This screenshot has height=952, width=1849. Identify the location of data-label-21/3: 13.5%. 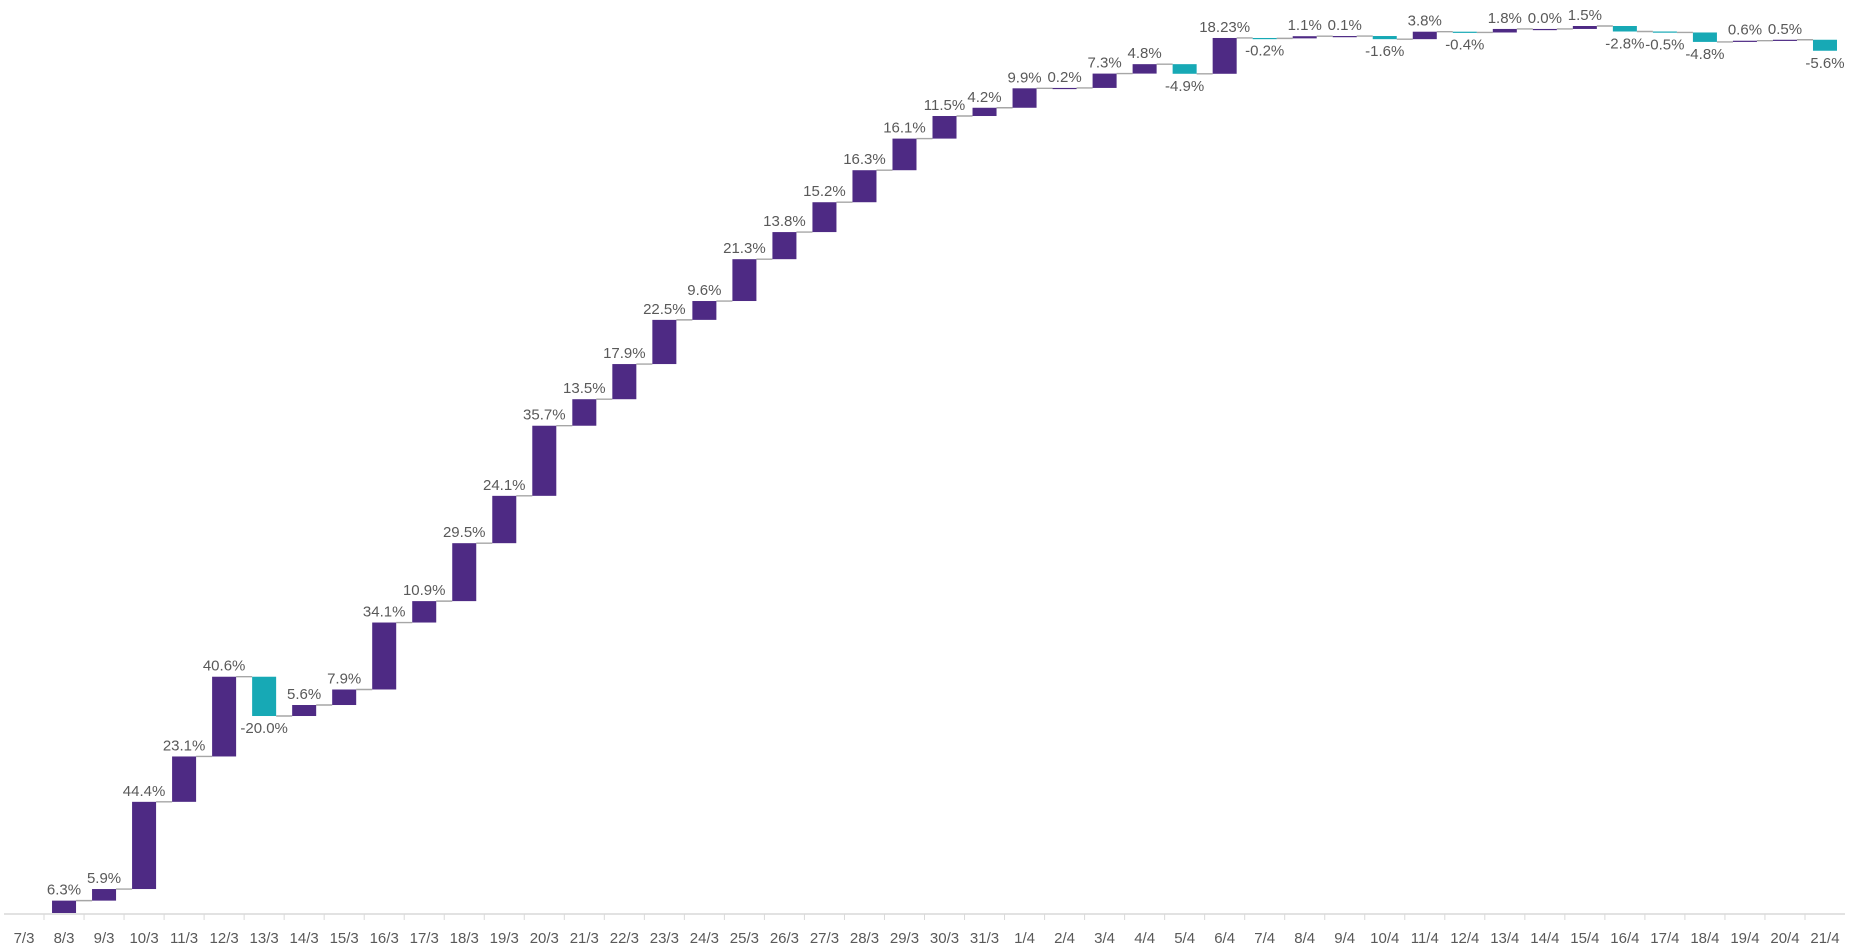
(584, 388).